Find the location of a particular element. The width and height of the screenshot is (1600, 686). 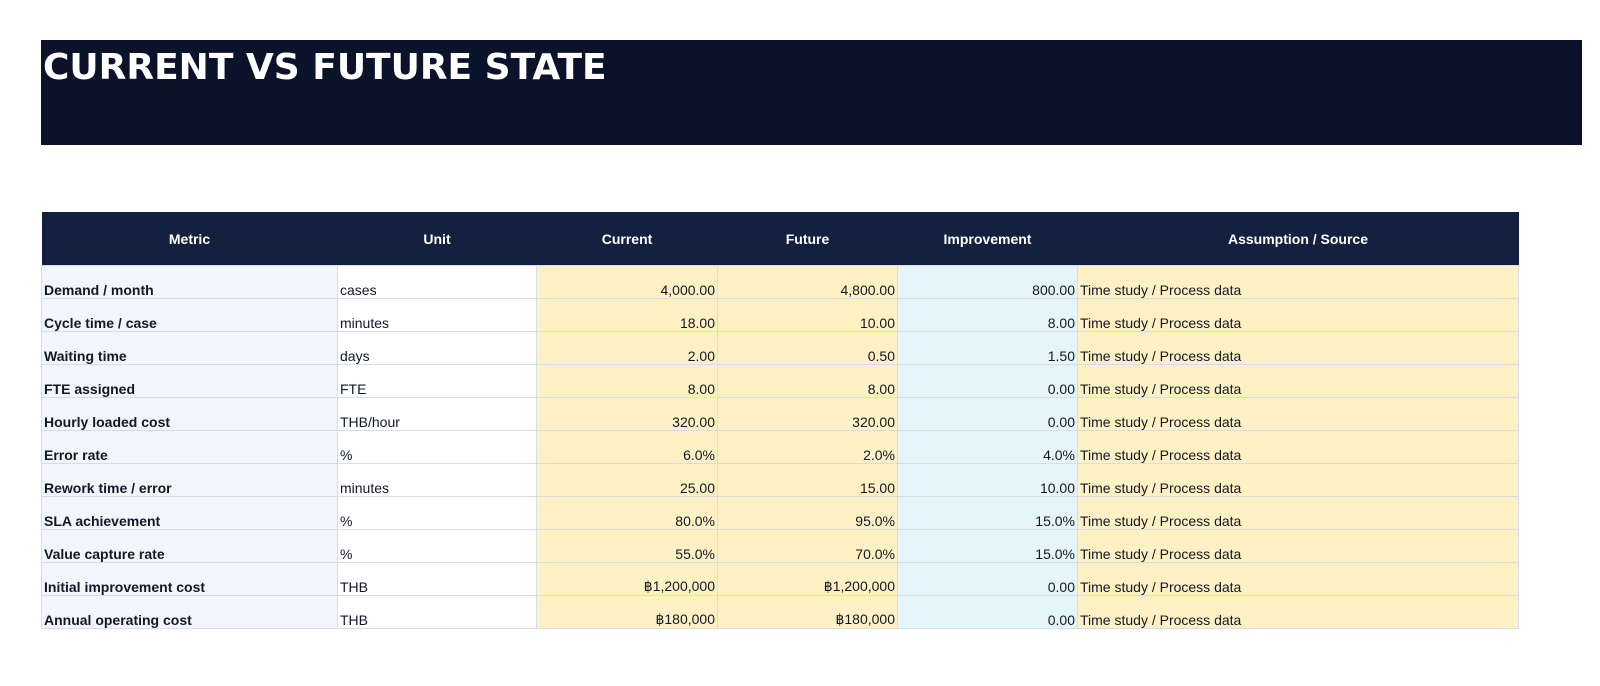

current-value-cell: 25.00 is located at coordinates (627, 480).